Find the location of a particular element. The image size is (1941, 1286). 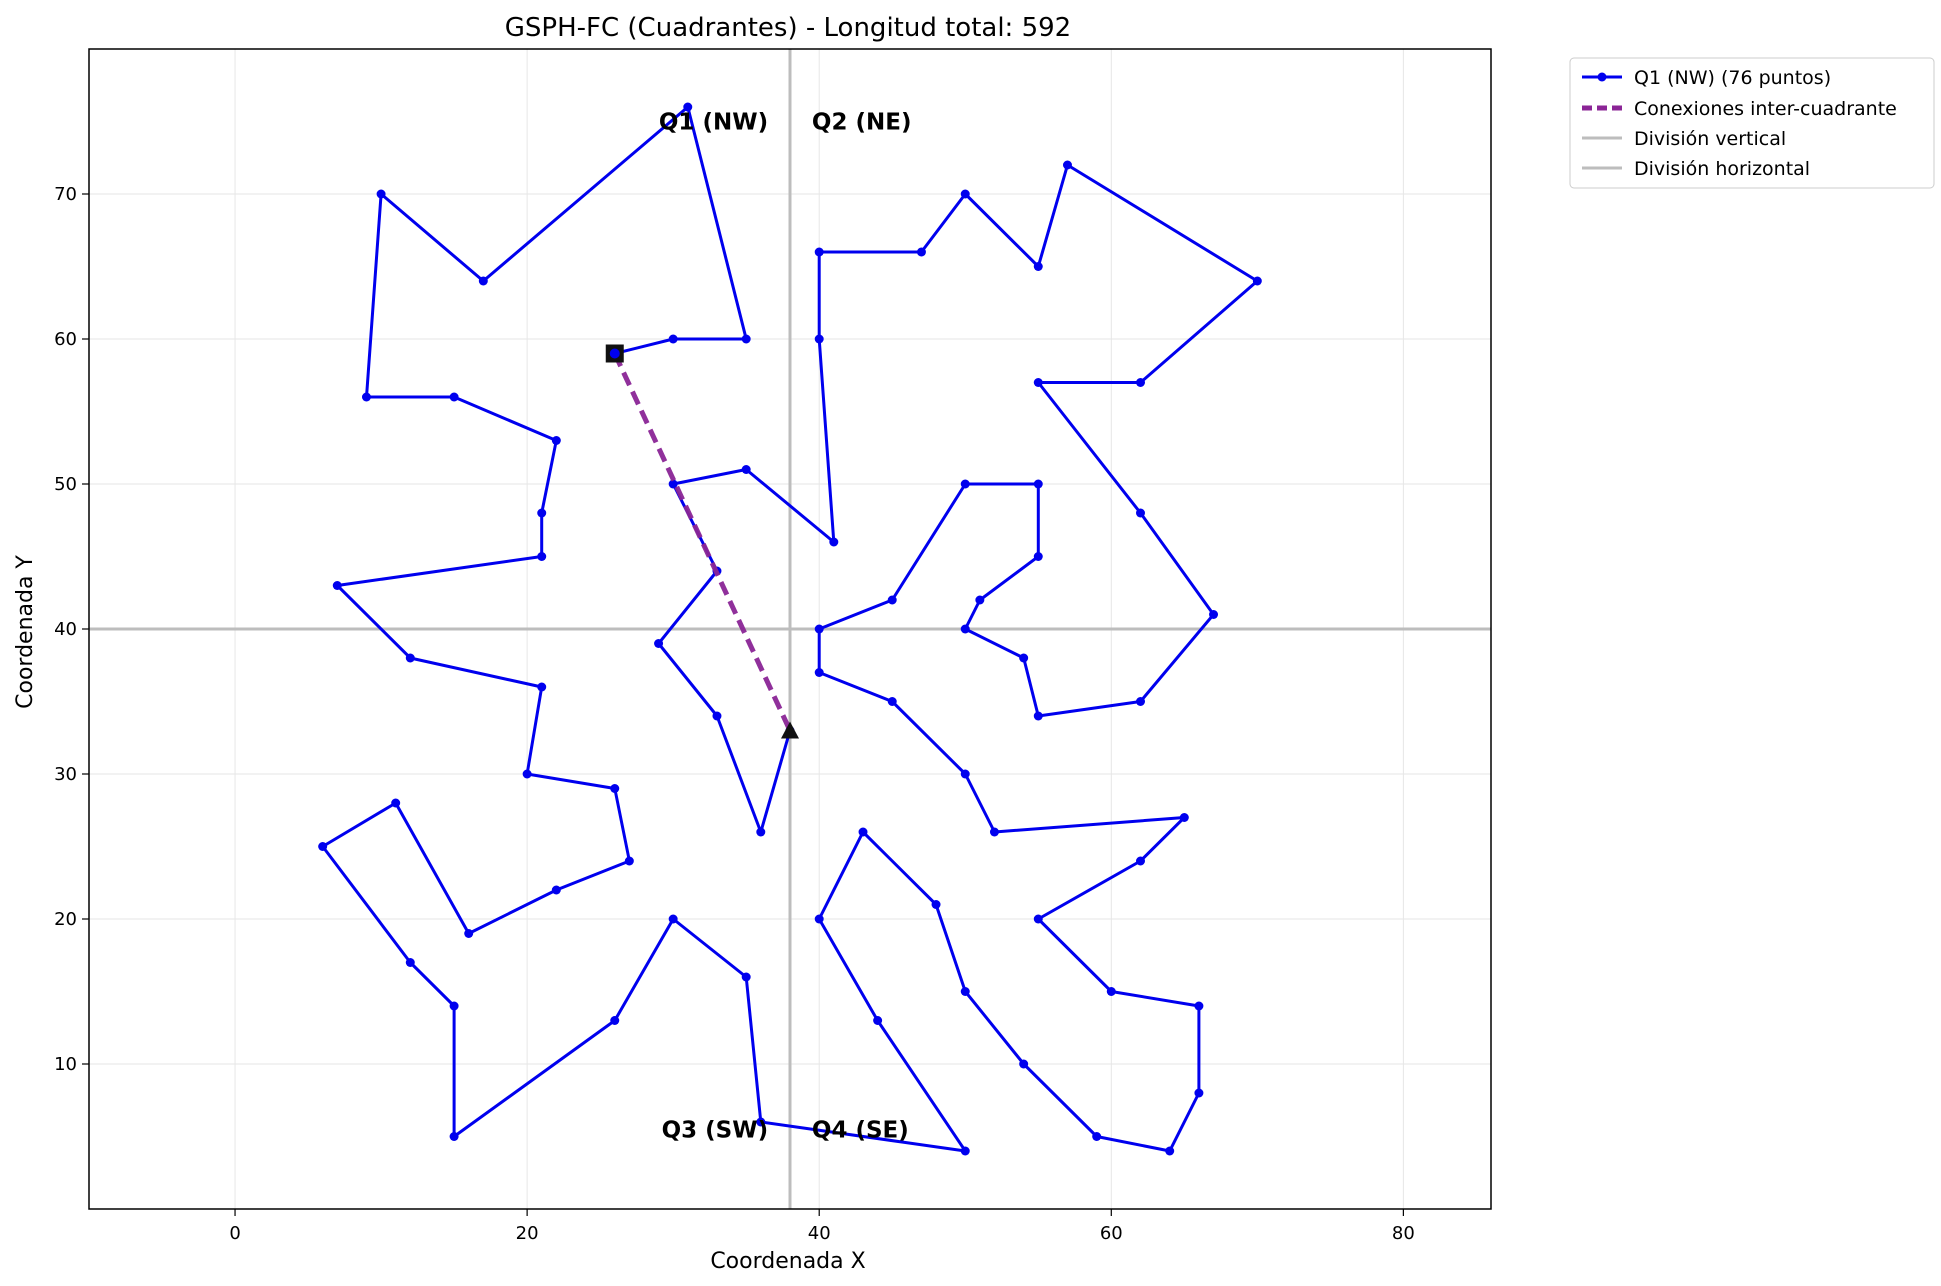

end-marker is located at coordinates (790, 730).